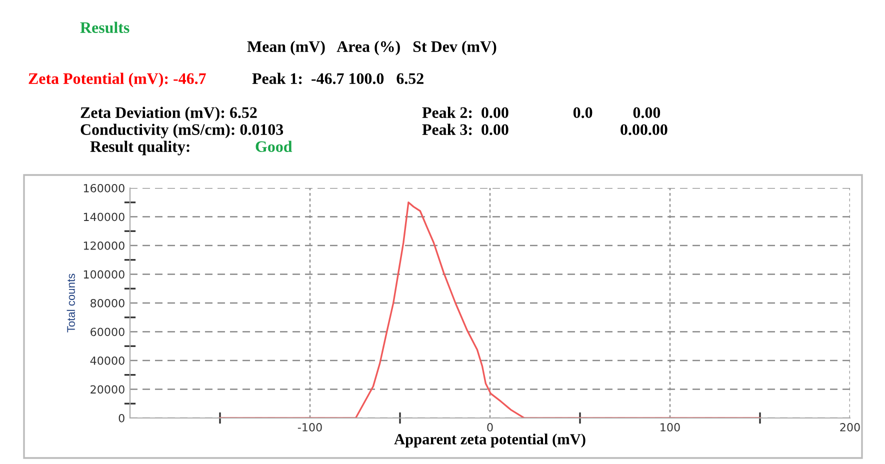  I want to click on chart-title: Results, so click(105, 28).